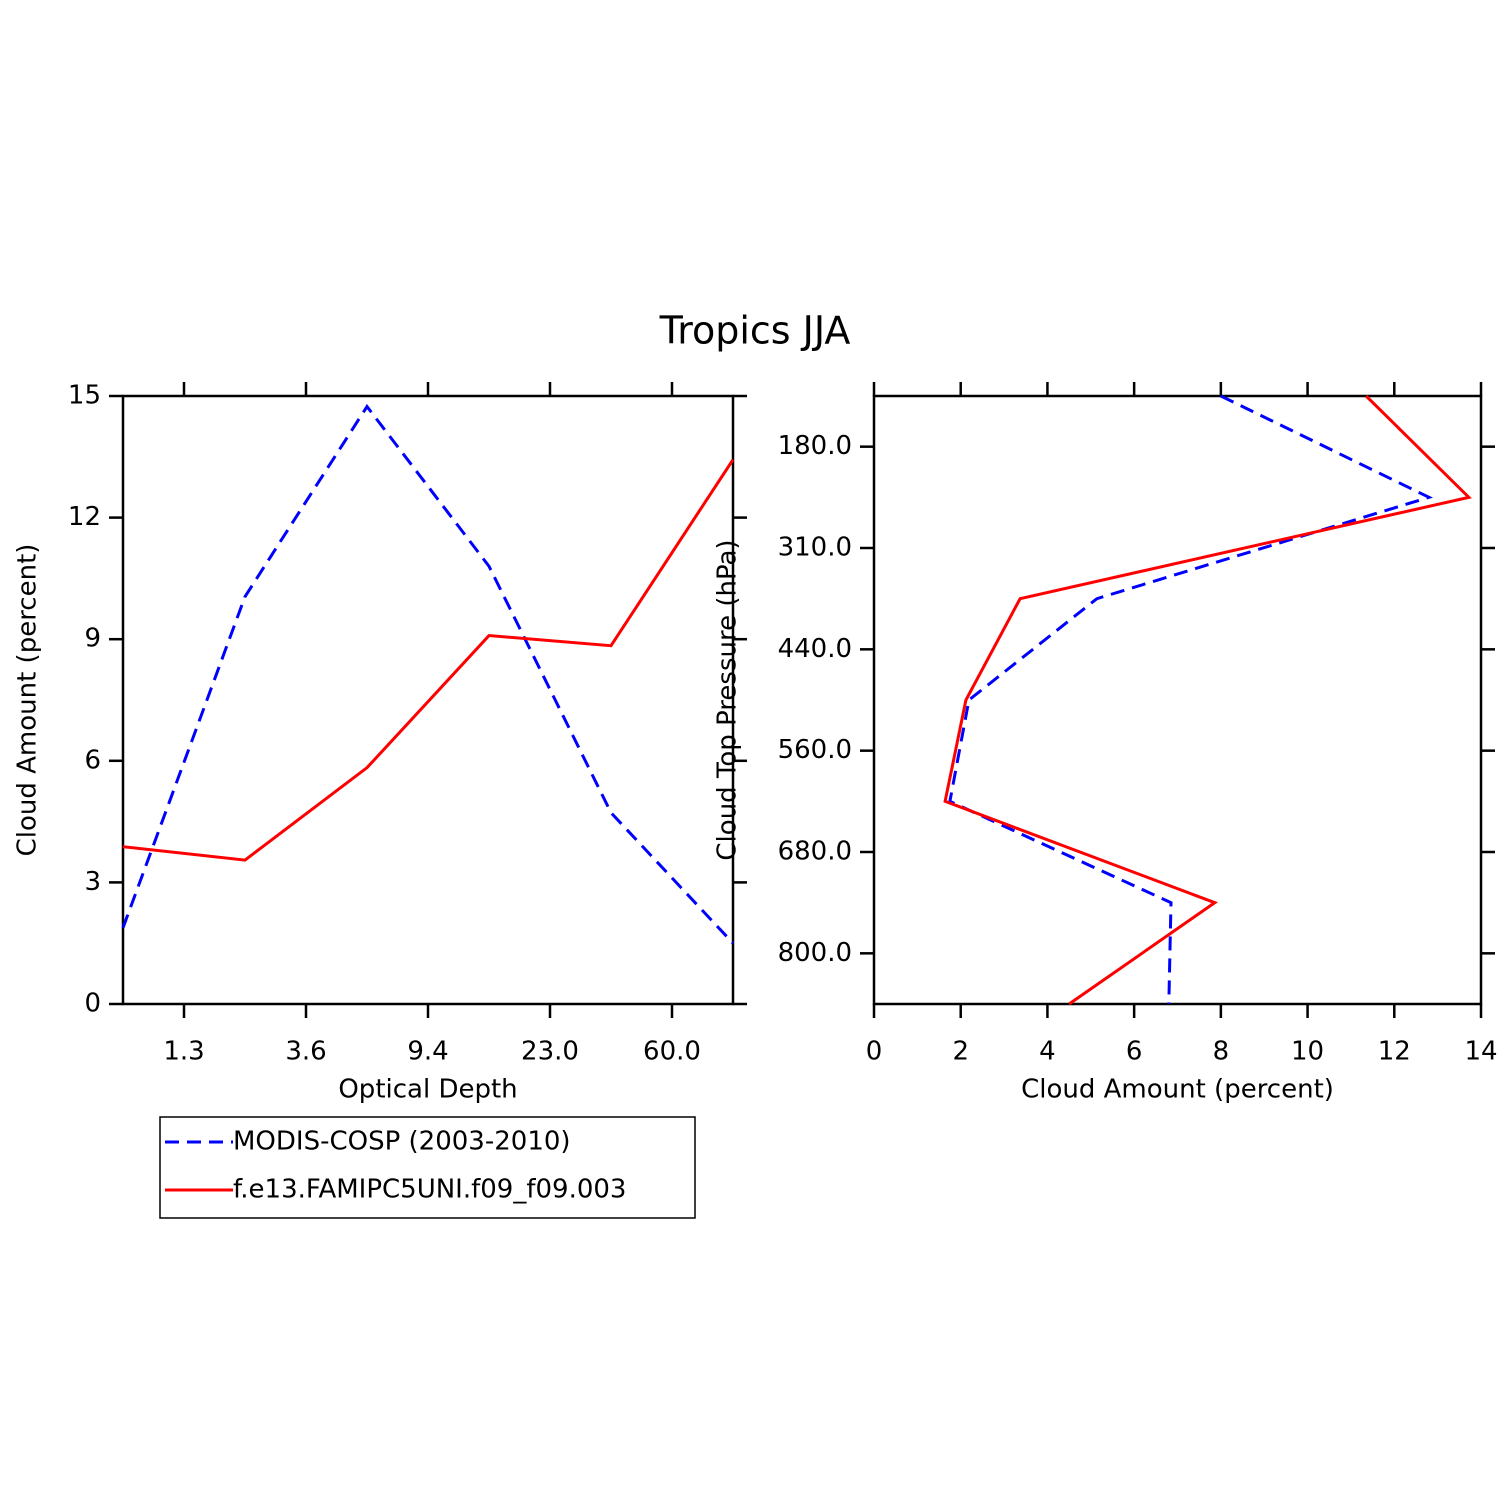 The height and width of the screenshot is (1510, 1510). What do you see at coordinates (1394, 1052) in the screenshot?
I see `x-tick-label: 12` at bounding box center [1394, 1052].